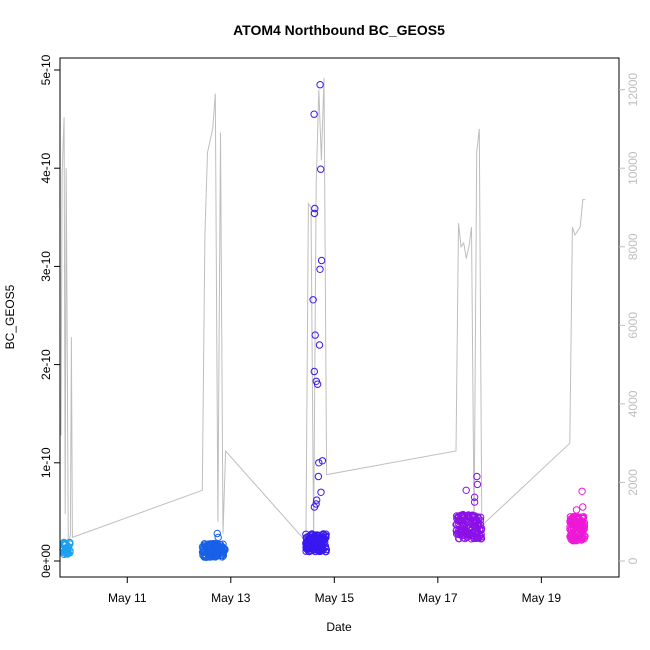  I want to click on y2-tick-label: 12000, so click(633, 90).